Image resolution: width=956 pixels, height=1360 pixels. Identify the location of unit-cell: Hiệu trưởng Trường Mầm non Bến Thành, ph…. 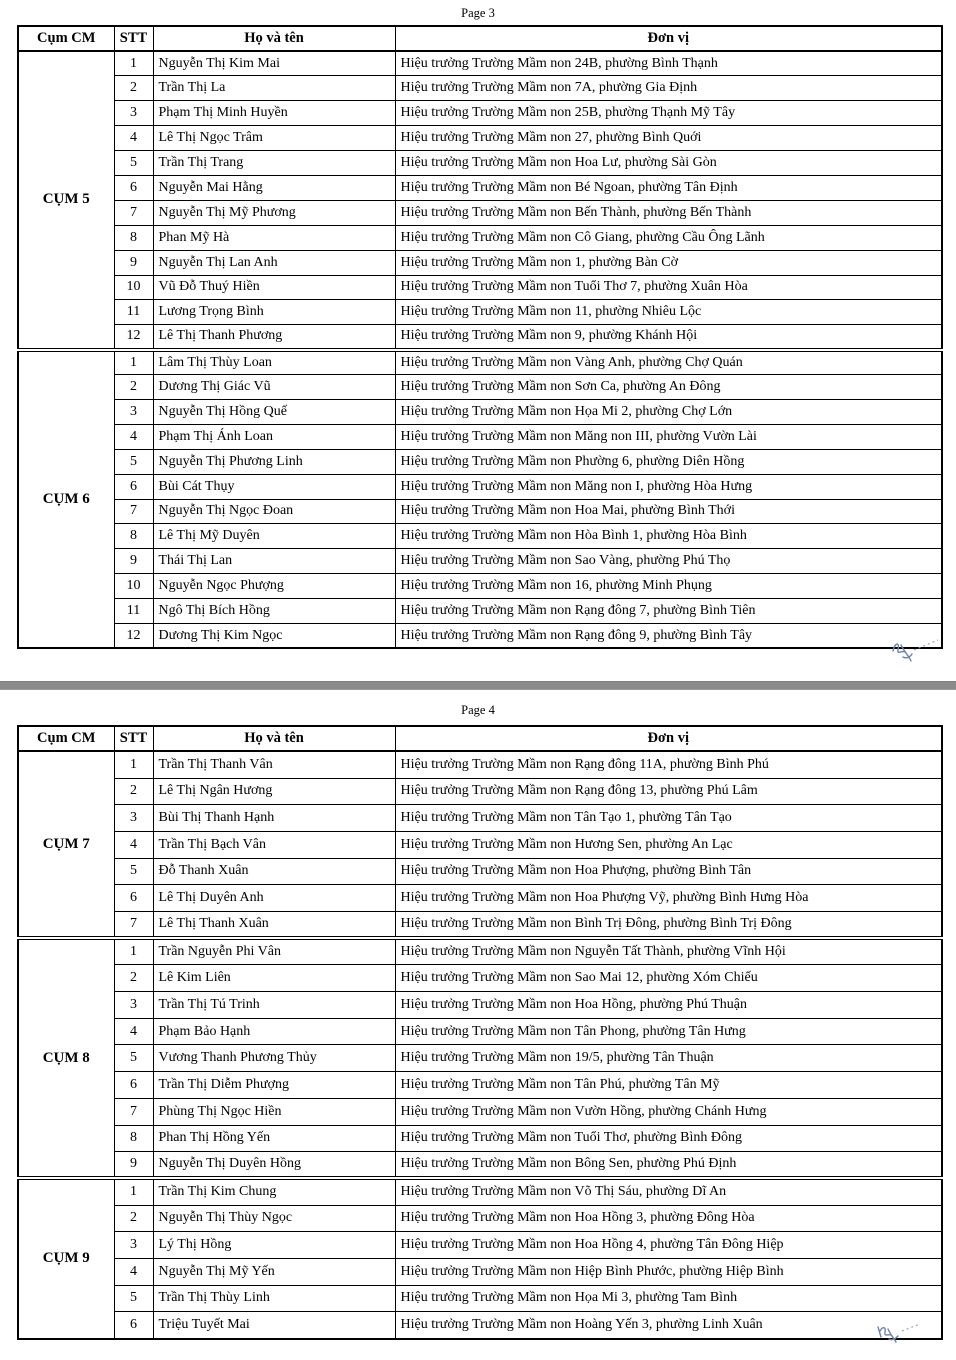
(668, 212).